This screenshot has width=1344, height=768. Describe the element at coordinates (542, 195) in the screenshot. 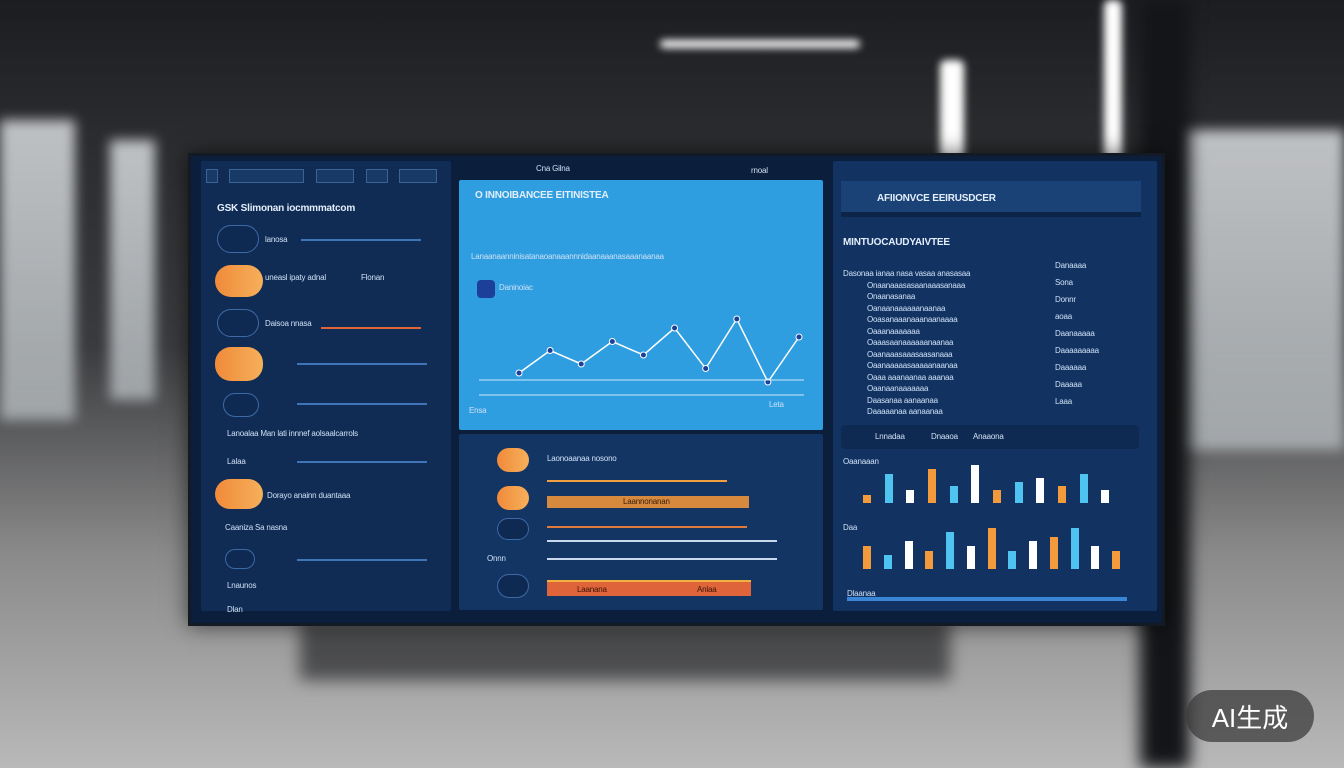

I see `chart-title: O INNOIBANCEE EITINISTEA` at that location.